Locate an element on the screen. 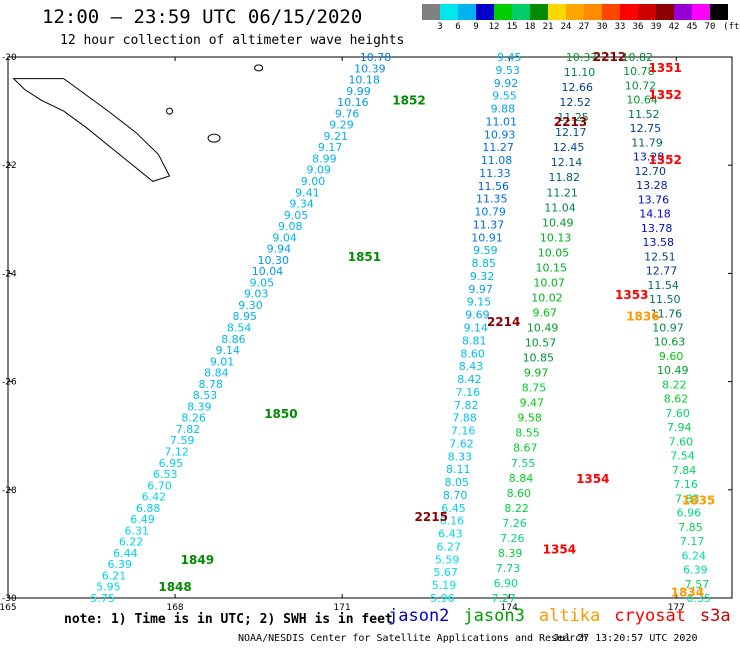  wave-height-label: 7.83 is located at coordinates (687, 498).